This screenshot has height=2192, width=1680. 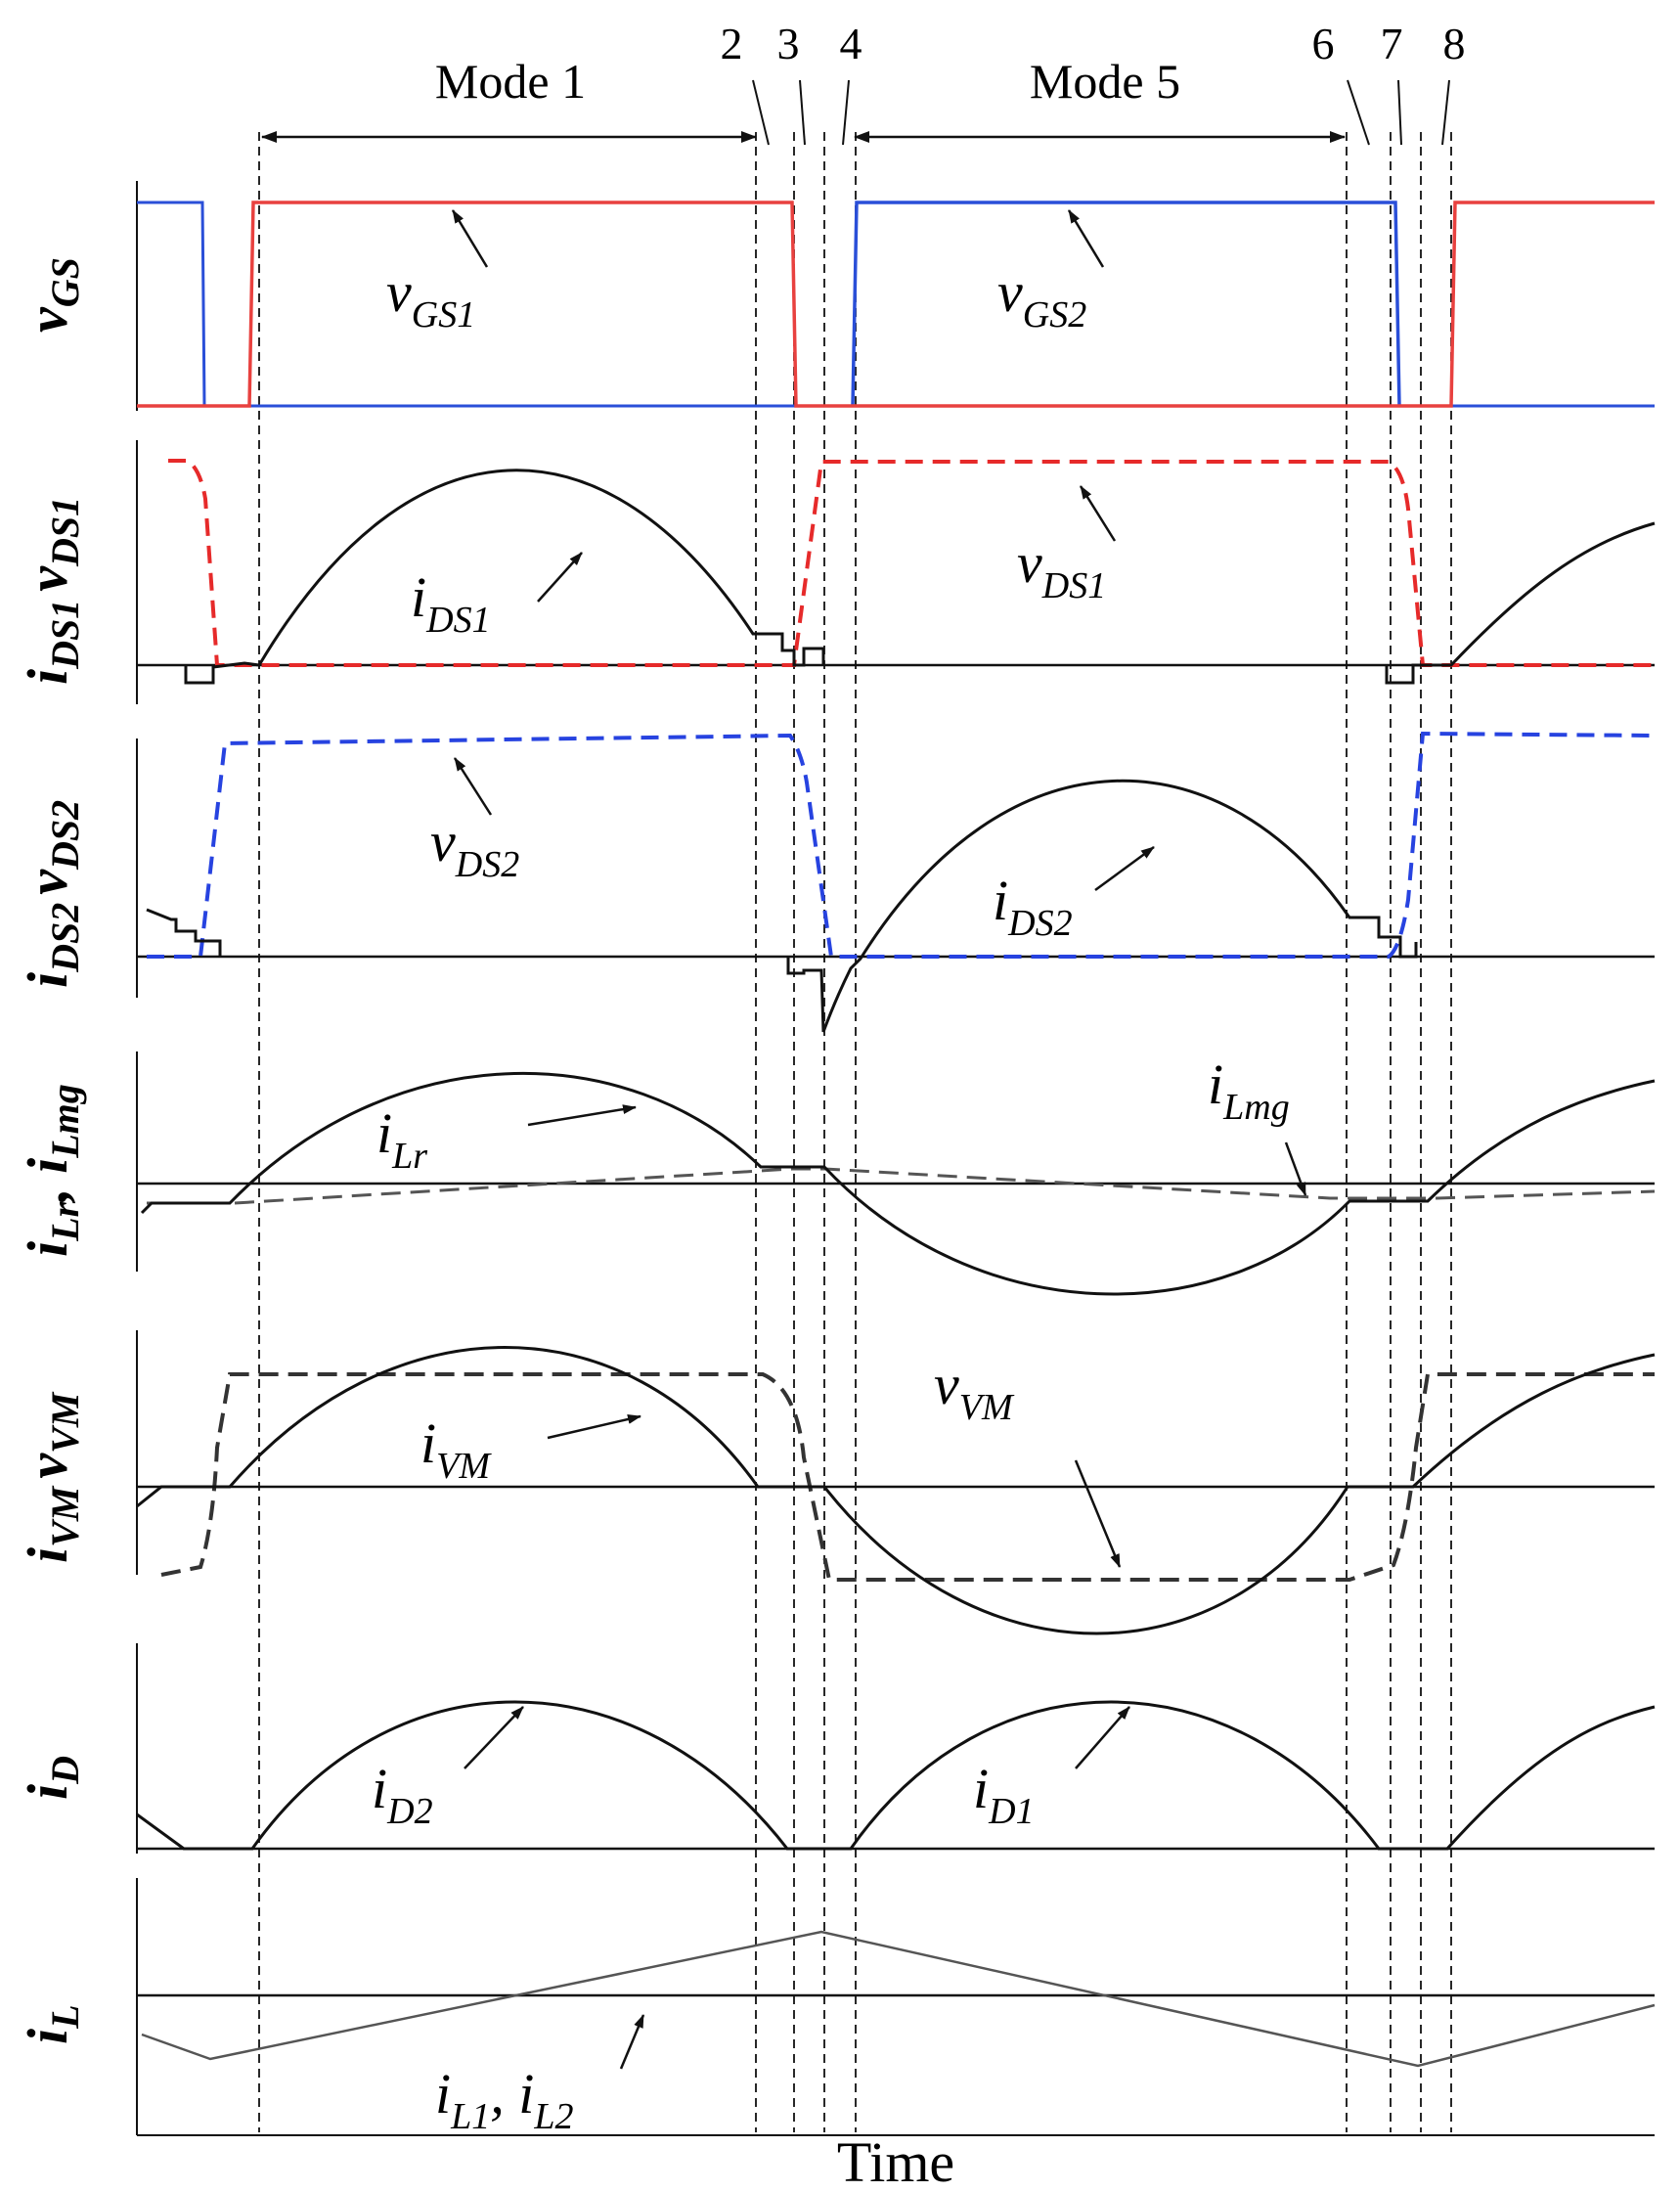 I want to click on vds2-label: vDS2, so click(x=474, y=847).